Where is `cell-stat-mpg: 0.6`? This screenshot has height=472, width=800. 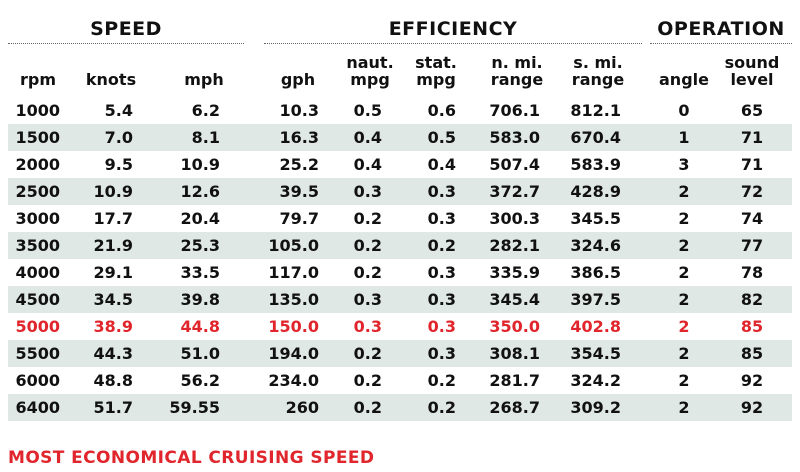 cell-stat-mpg: 0.6 is located at coordinates (441, 110).